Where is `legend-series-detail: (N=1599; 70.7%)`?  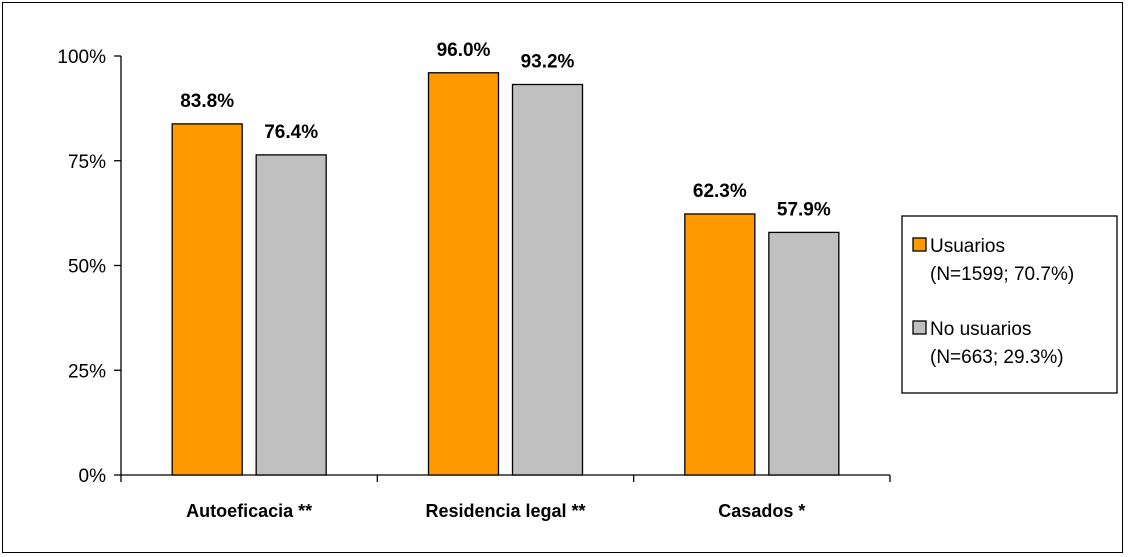
legend-series-detail: (N=1599; 70.7%) is located at coordinates (1002, 274).